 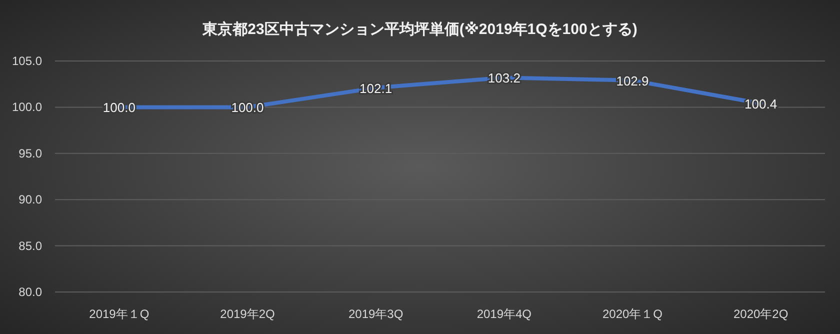 What do you see at coordinates (30, 153) in the screenshot?
I see `y-tick-label: 95.0` at bounding box center [30, 153].